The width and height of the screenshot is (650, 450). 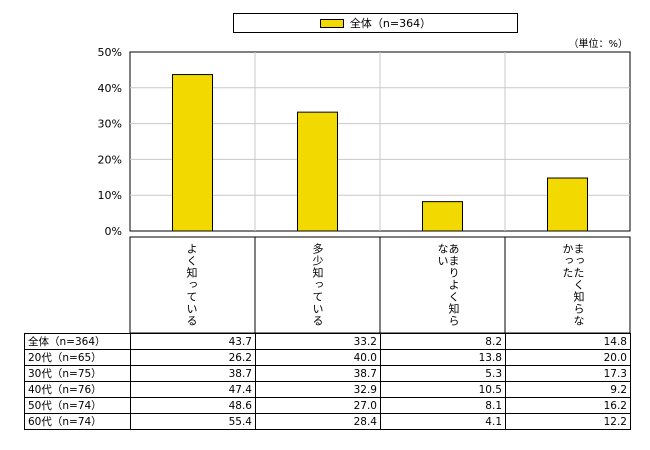 What do you see at coordinates (568, 421) in the screenshot?
I see `table-cell: 12.2` at bounding box center [568, 421].